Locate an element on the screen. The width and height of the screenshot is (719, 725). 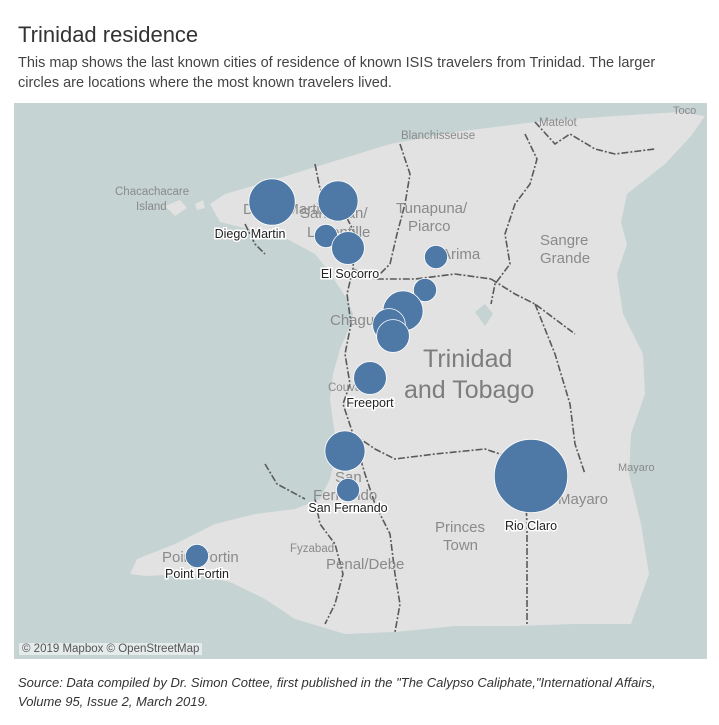
label-sangre-2: Grande is located at coordinates (565, 258).